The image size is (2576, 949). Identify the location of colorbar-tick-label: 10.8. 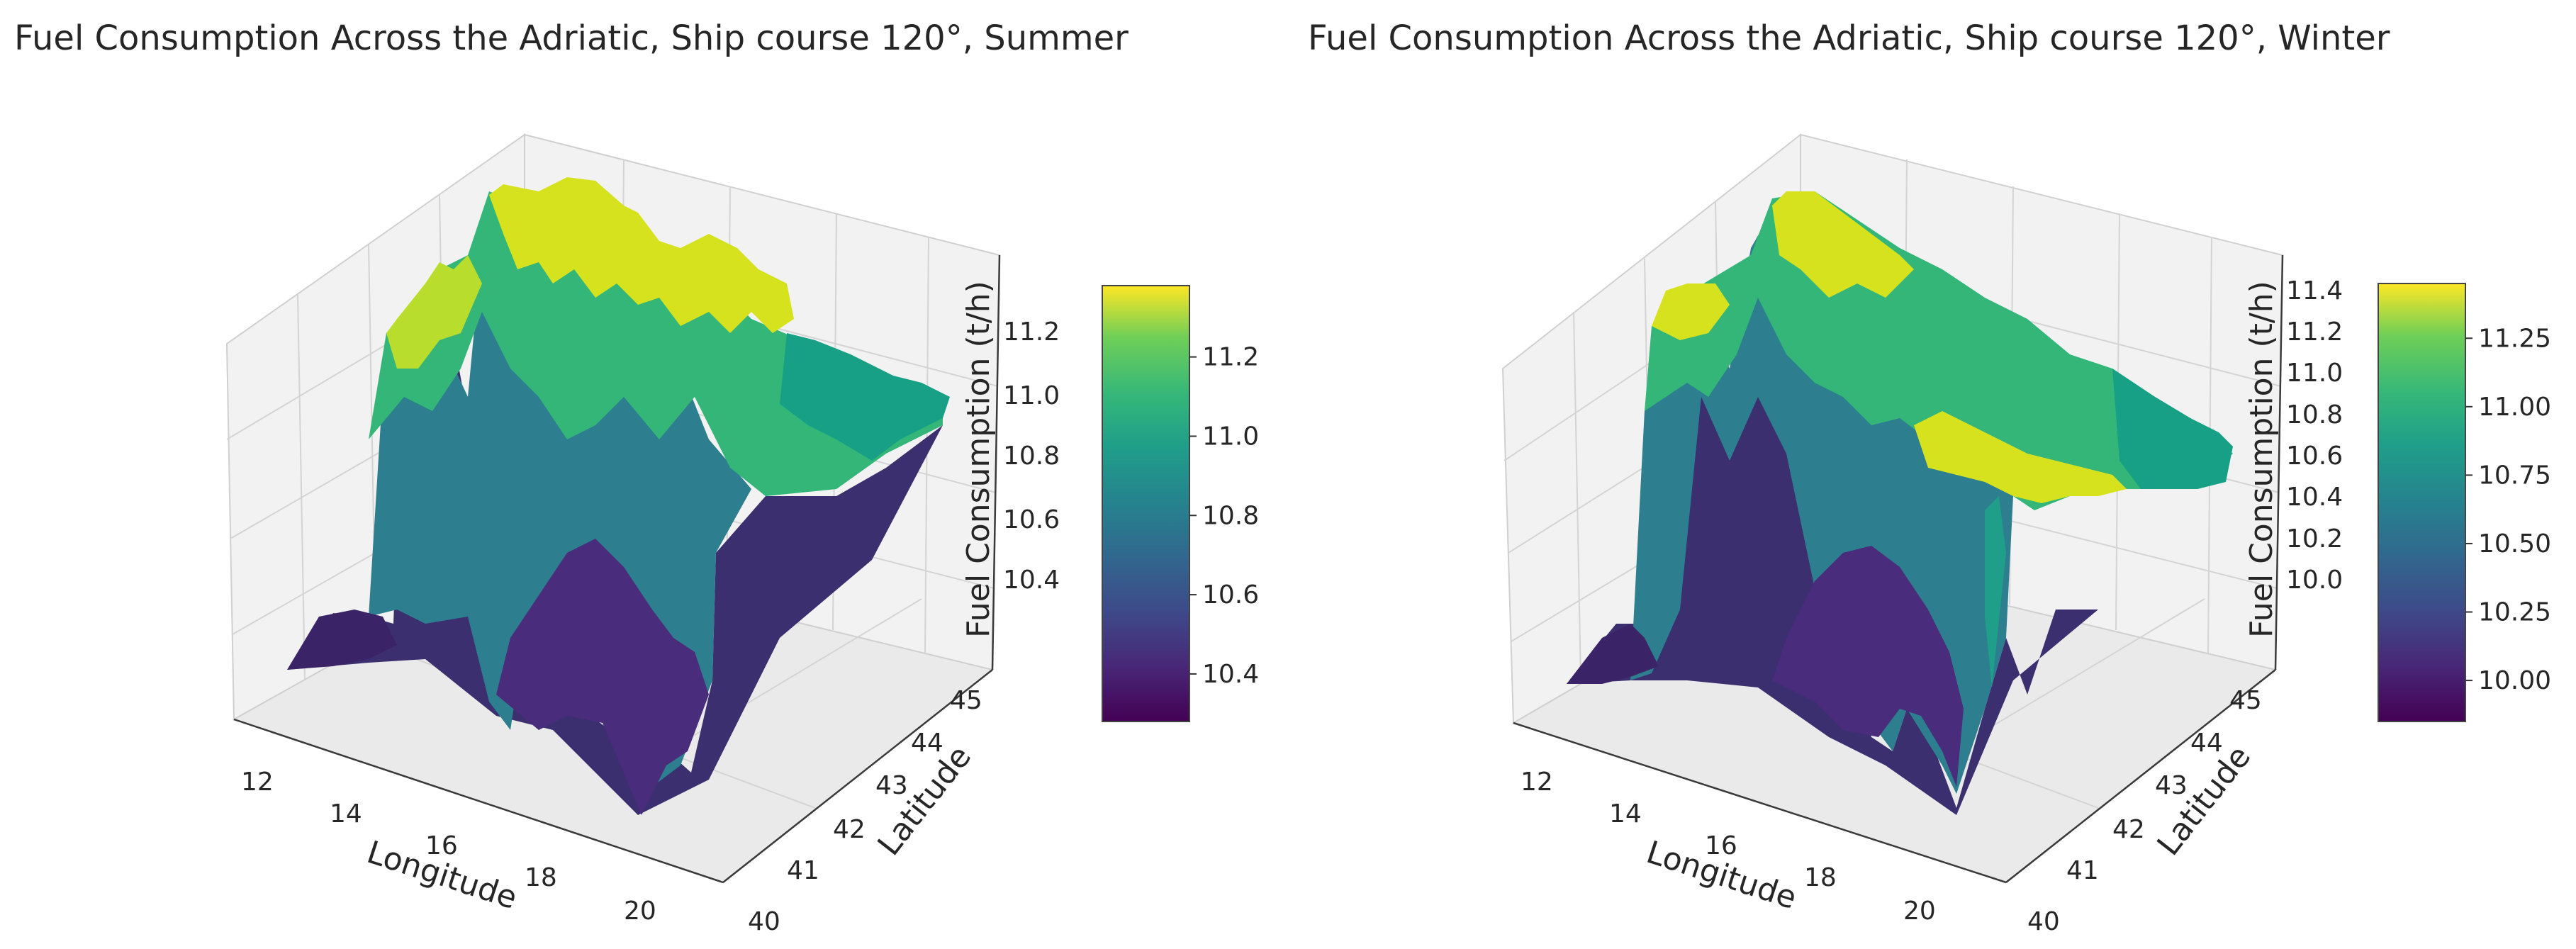
(1230, 515).